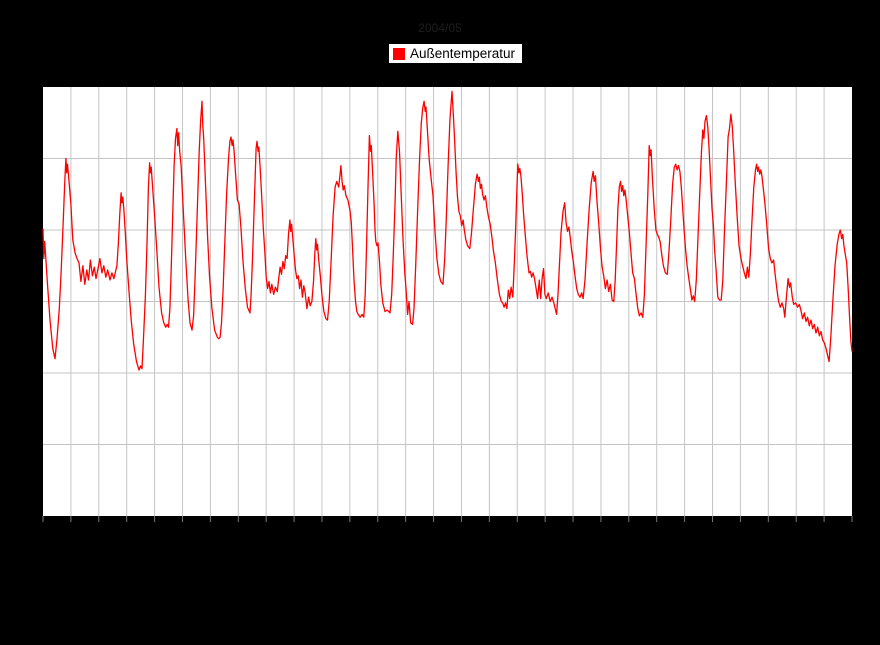  Describe the element at coordinates (399, 53) in the screenshot. I see `legend-swatch-icon` at that location.